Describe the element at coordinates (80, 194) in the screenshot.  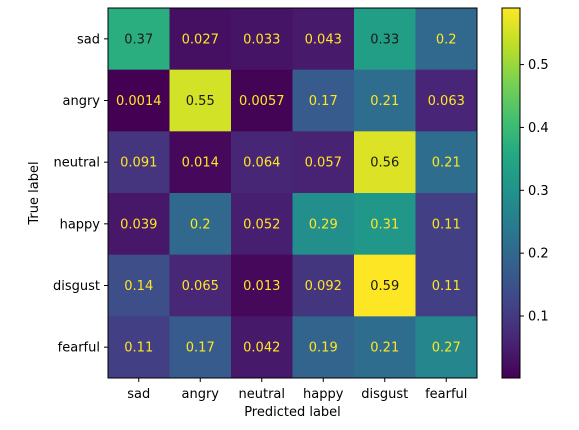
I see `y-axis-ticks: sad angry neutral happy disgust fearful` at that location.